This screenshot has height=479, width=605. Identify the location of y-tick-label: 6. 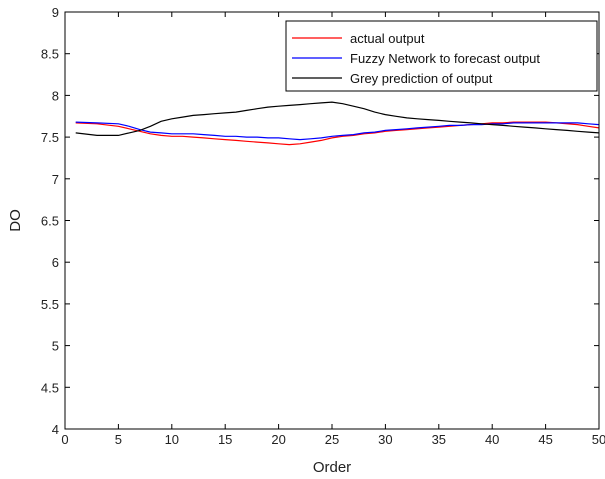
(55, 262).